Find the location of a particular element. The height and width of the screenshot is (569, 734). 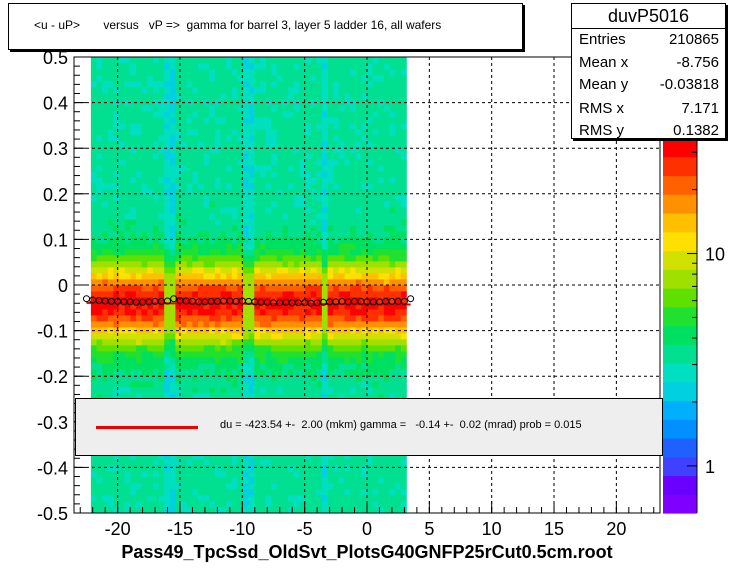

profile-point is located at coordinates (411, 299).